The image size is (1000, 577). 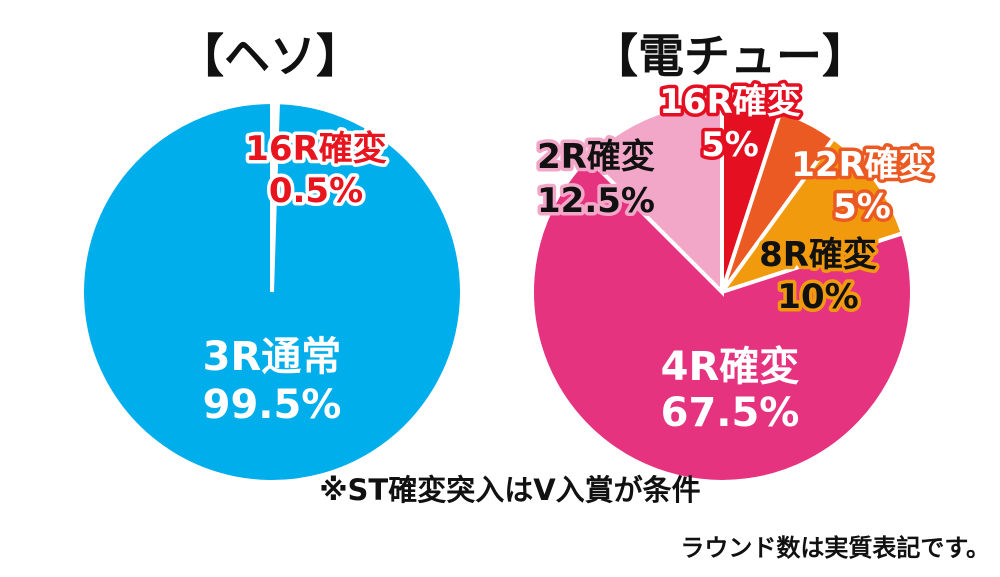 What do you see at coordinates (730, 413) in the screenshot?
I see `slice-value: 67.5%` at bounding box center [730, 413].